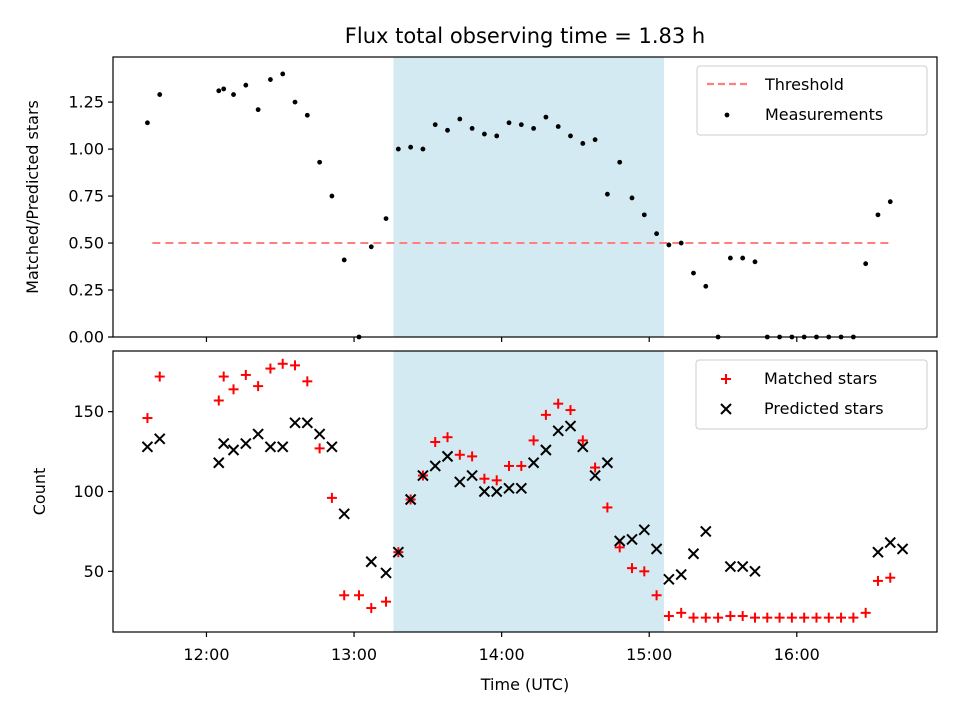 This screenshot has width=960, height=720. What do you see at coordinates (86, 196) in the screenshot?
I see `y-tick-label: 0.75` at bounding box center [86, 196].